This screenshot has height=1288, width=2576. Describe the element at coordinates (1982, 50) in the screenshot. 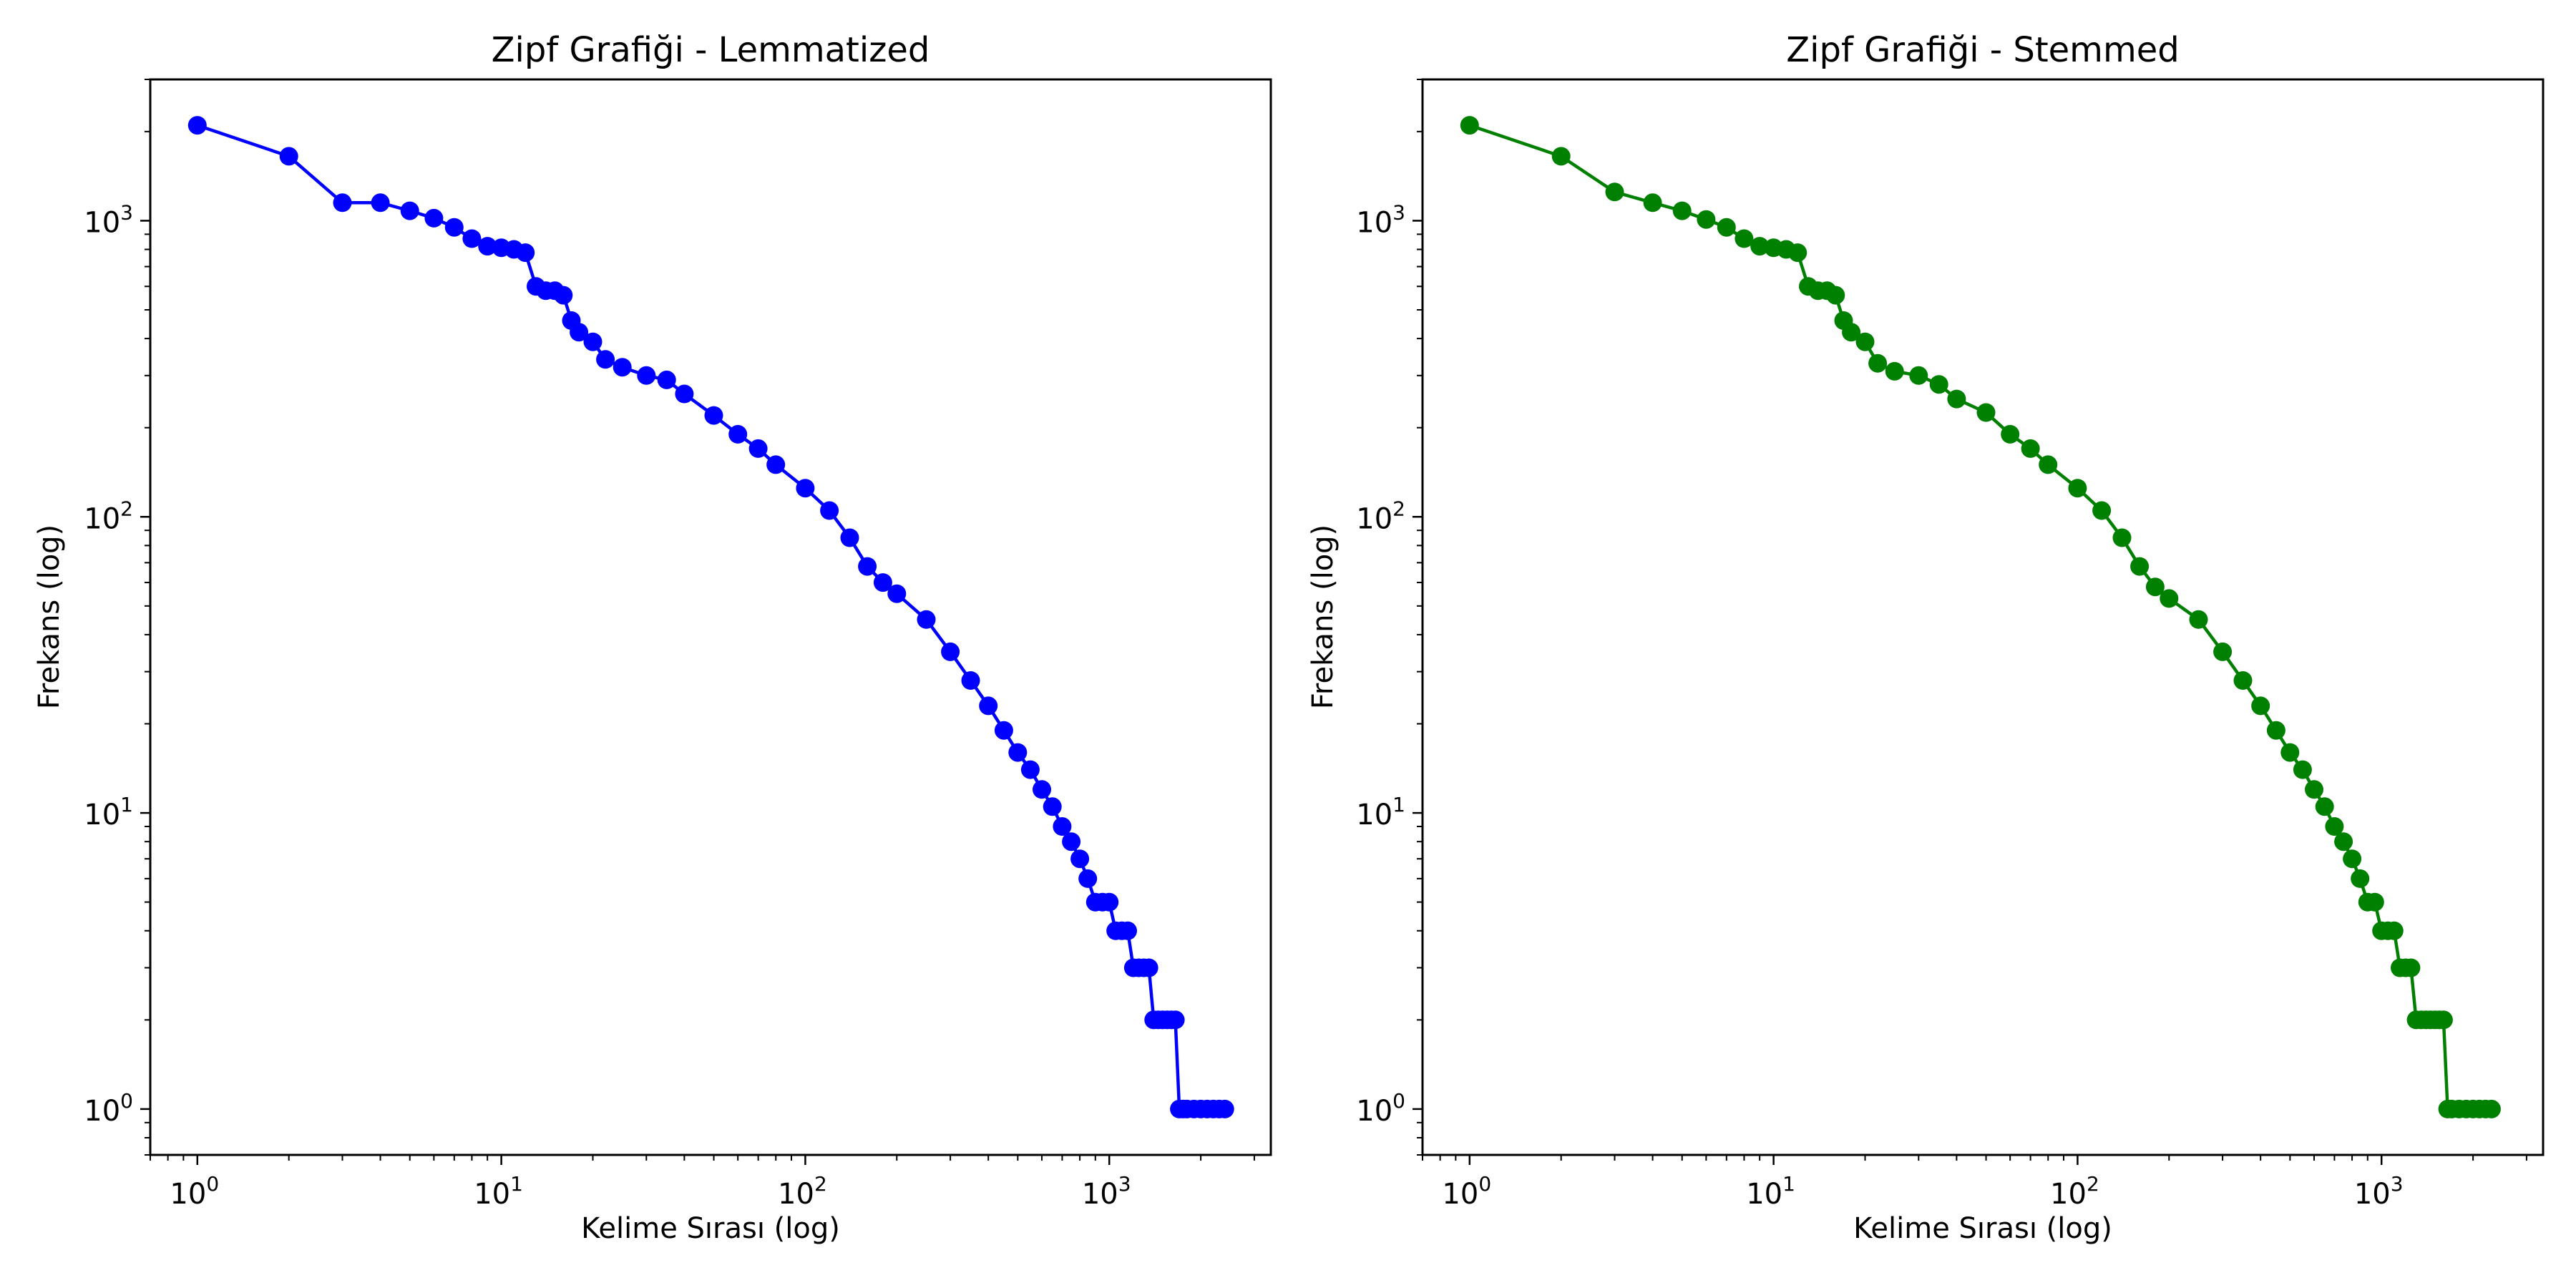

I see `chart-title: Zipf Grafiği - Stemmed` at that location.